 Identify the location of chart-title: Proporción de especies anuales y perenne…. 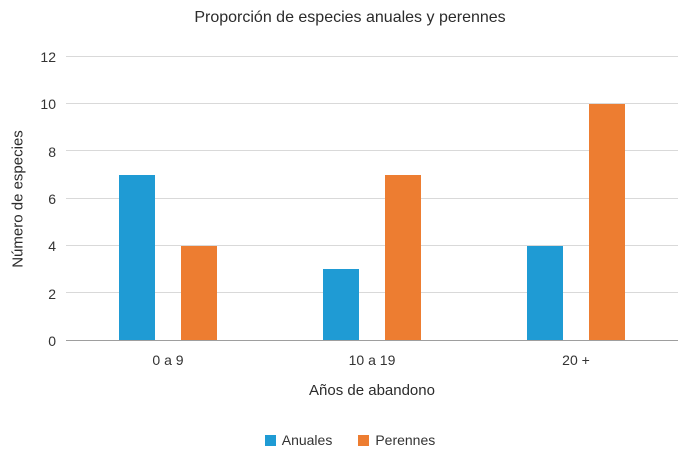
(350, 17).